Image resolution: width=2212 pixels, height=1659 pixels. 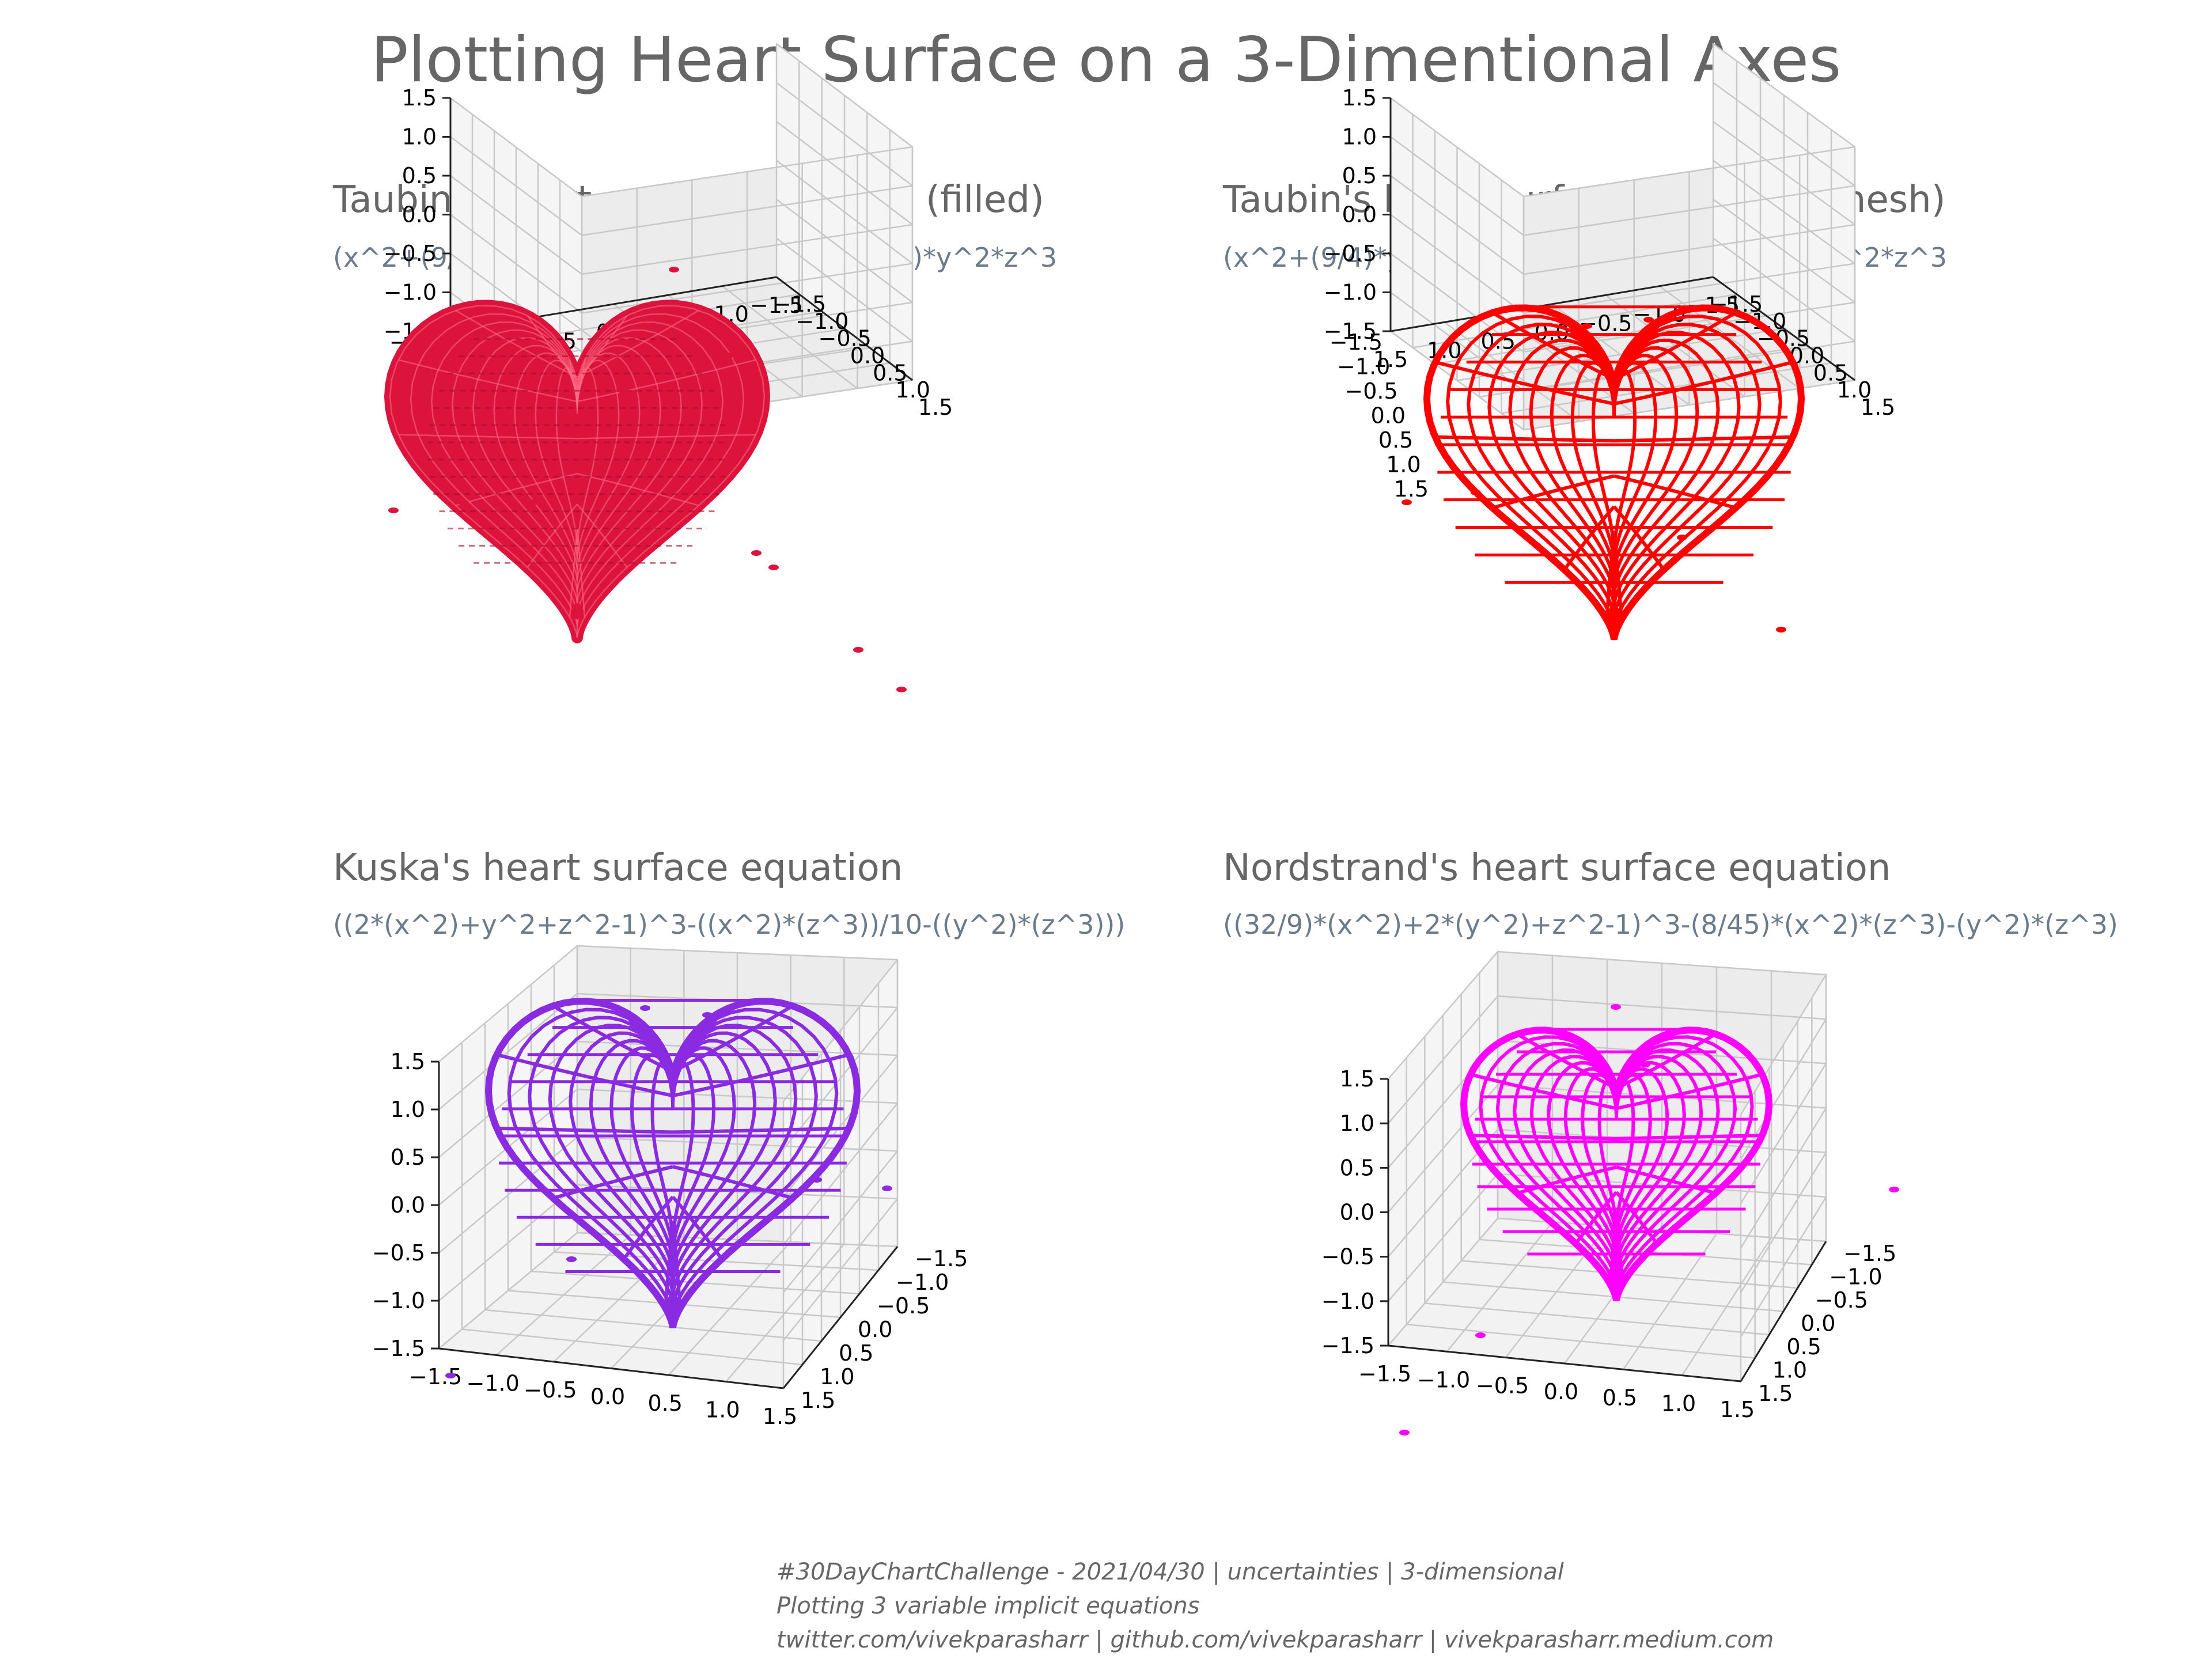 I want to click on depth-tick-label: 0.0, so click(x=1388, y=416).